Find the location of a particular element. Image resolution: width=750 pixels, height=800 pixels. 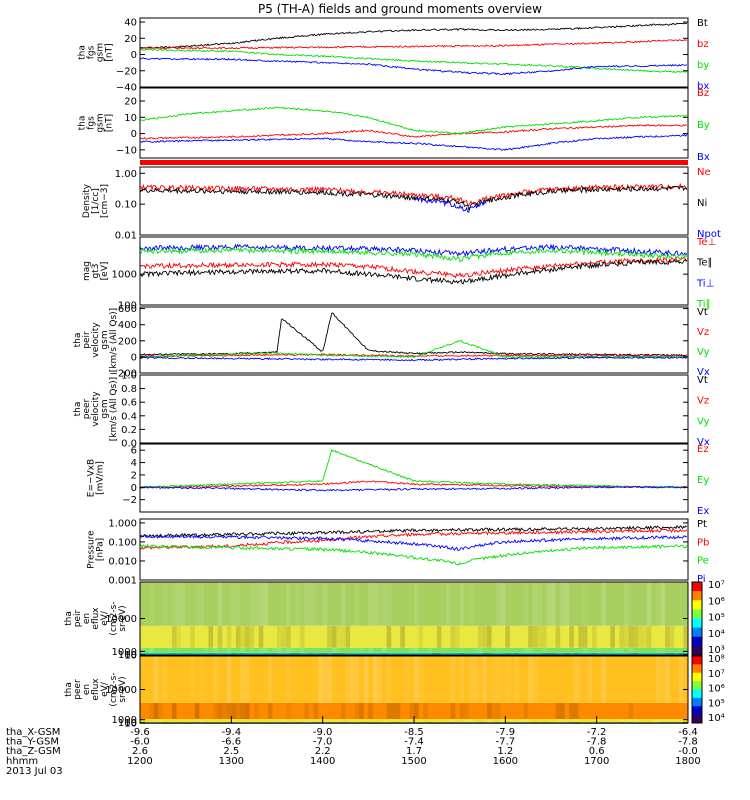

ylabel-line: [nT] is located at coordinates (110, 52).